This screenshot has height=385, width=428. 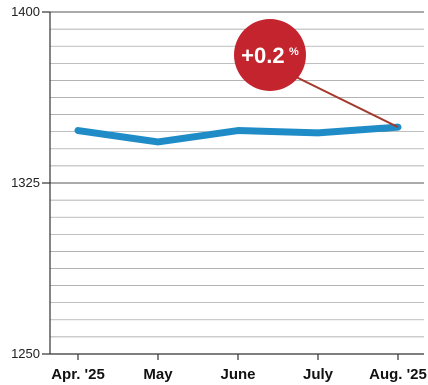 What do you see at coordinates (25, 182) in the screenshot?
I see `y-tick-label: 1325` at bounding box center [25, 182].